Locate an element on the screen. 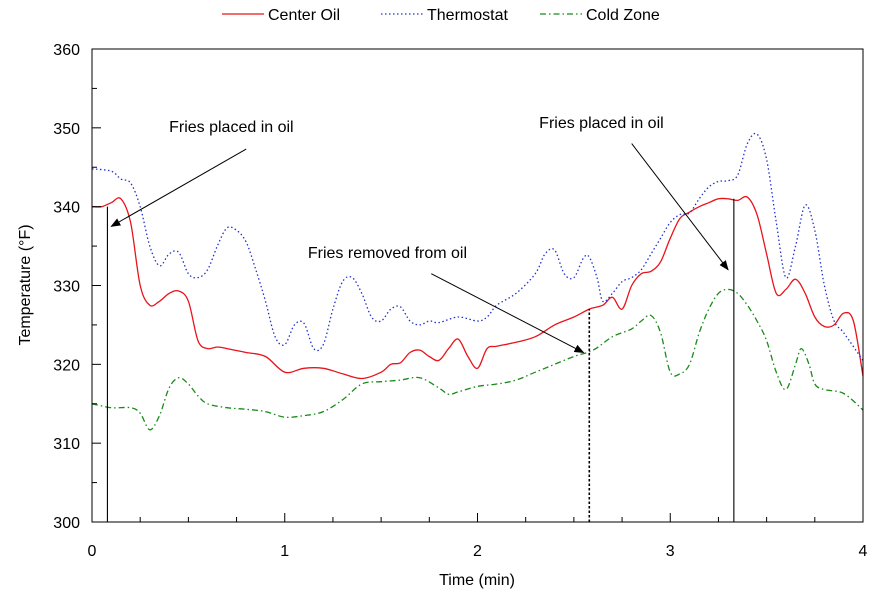 The height and width of the screenshot is (593, 875). y-tick-label: 350 is located at coordinates (66, 129).